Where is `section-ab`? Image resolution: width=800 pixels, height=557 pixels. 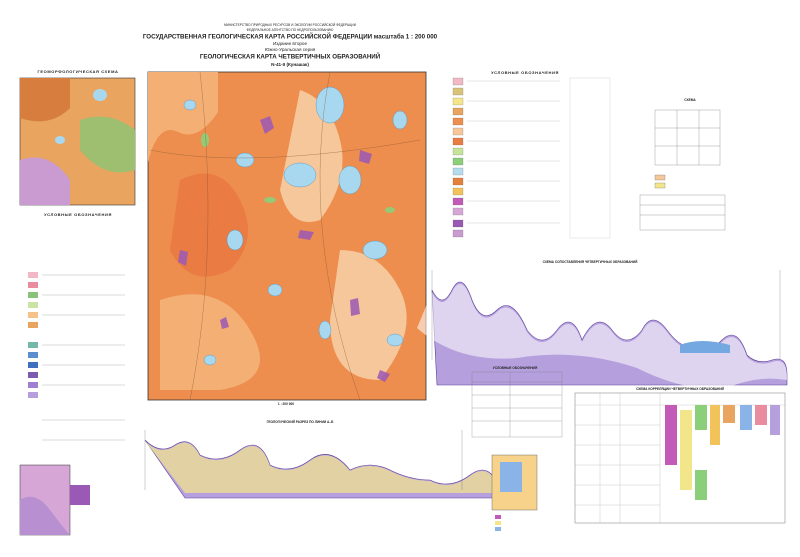
section-ab is located at coordinates (322, 464).